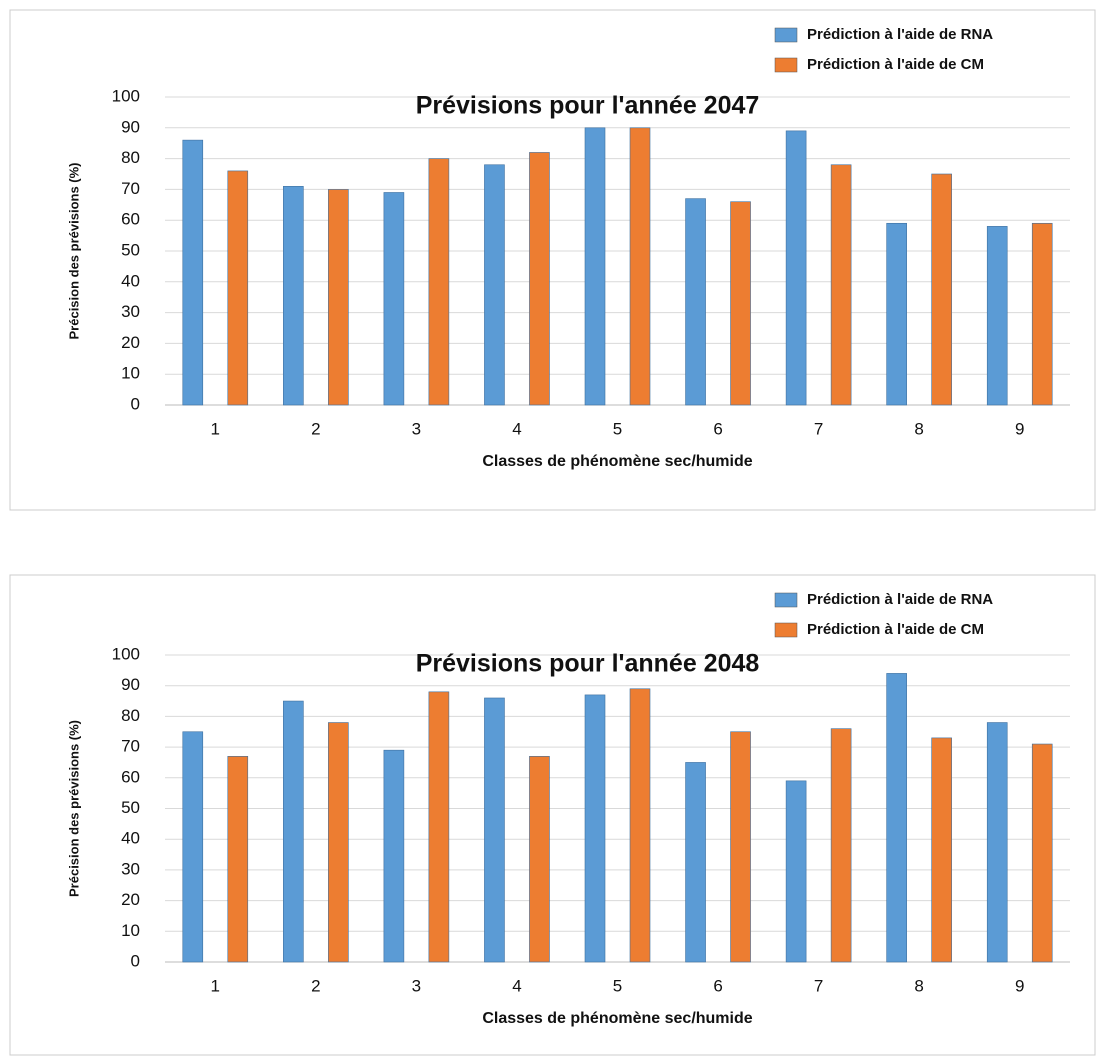 The width and height of the screenshot is (1105, 1059). Describe the element at coordinates (588, 106) in the screenshot. I see `chart-title: Prévisions pour l'année 2047` at that location.